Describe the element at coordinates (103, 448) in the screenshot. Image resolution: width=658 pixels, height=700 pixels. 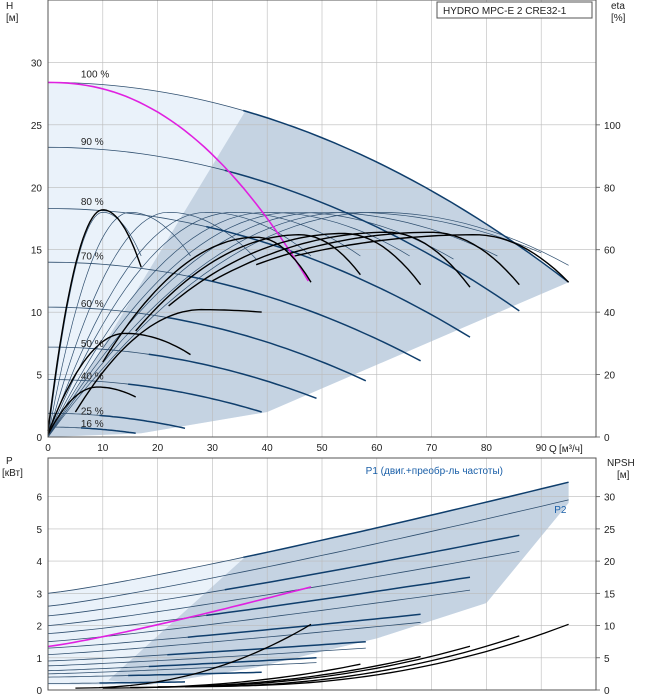
I see `x-tick-label: 10` at that location.